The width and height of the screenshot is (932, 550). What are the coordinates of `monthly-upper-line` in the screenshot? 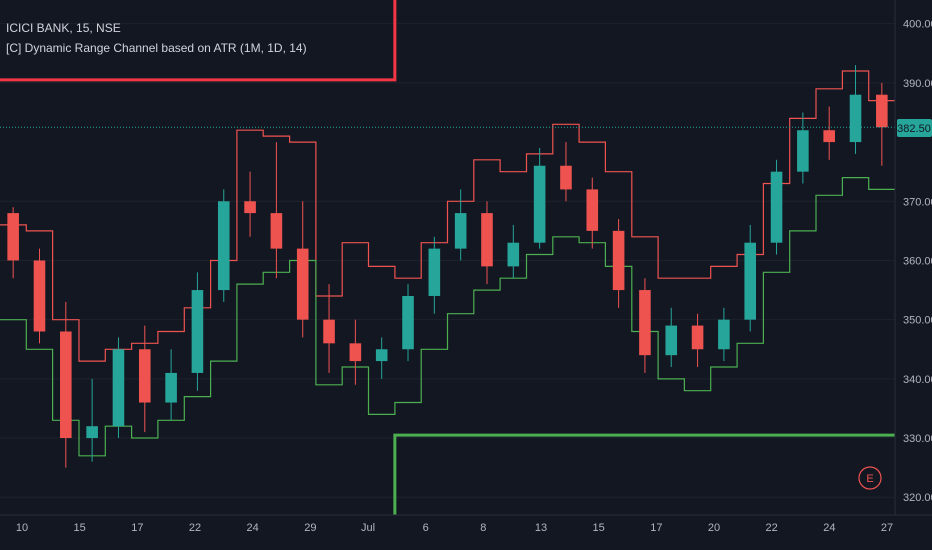 It's located at (198, 41).